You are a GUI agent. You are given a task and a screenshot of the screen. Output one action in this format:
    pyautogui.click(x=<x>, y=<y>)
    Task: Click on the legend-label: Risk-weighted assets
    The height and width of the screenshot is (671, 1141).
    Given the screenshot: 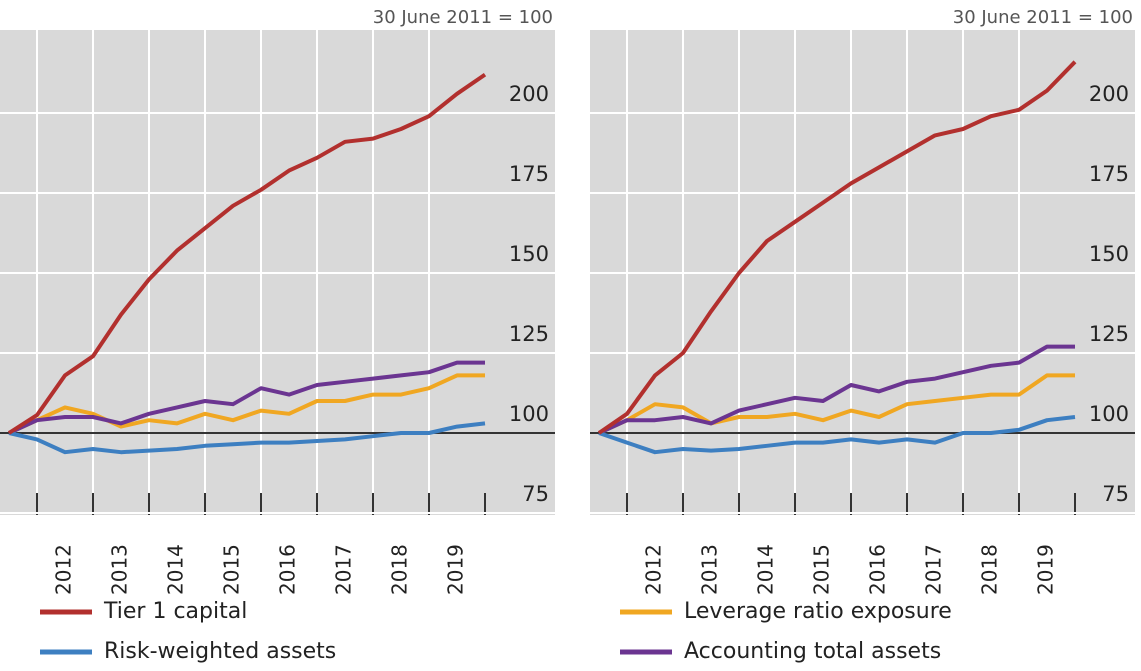 What is the action you would take?
    pyautogui.click(x=220, y=651)
    